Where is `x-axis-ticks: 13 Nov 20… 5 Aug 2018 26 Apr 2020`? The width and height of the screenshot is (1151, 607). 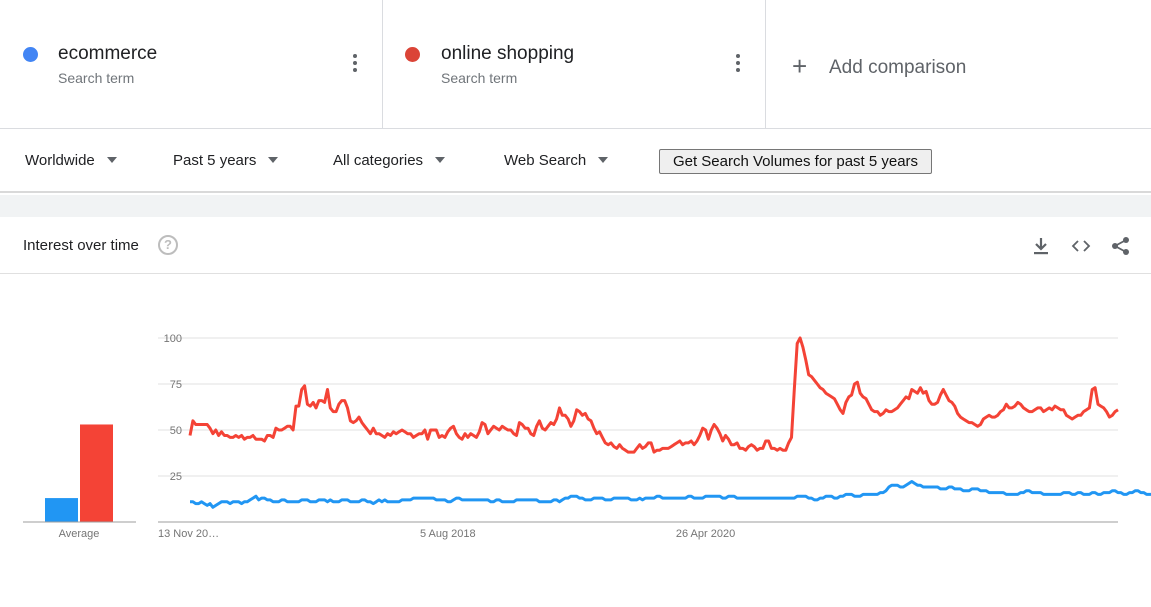
x-axis-ticks: 13 Nov 20… 5 Aug 2018 26 Apr 2020 is located at coordinates (446, 534).